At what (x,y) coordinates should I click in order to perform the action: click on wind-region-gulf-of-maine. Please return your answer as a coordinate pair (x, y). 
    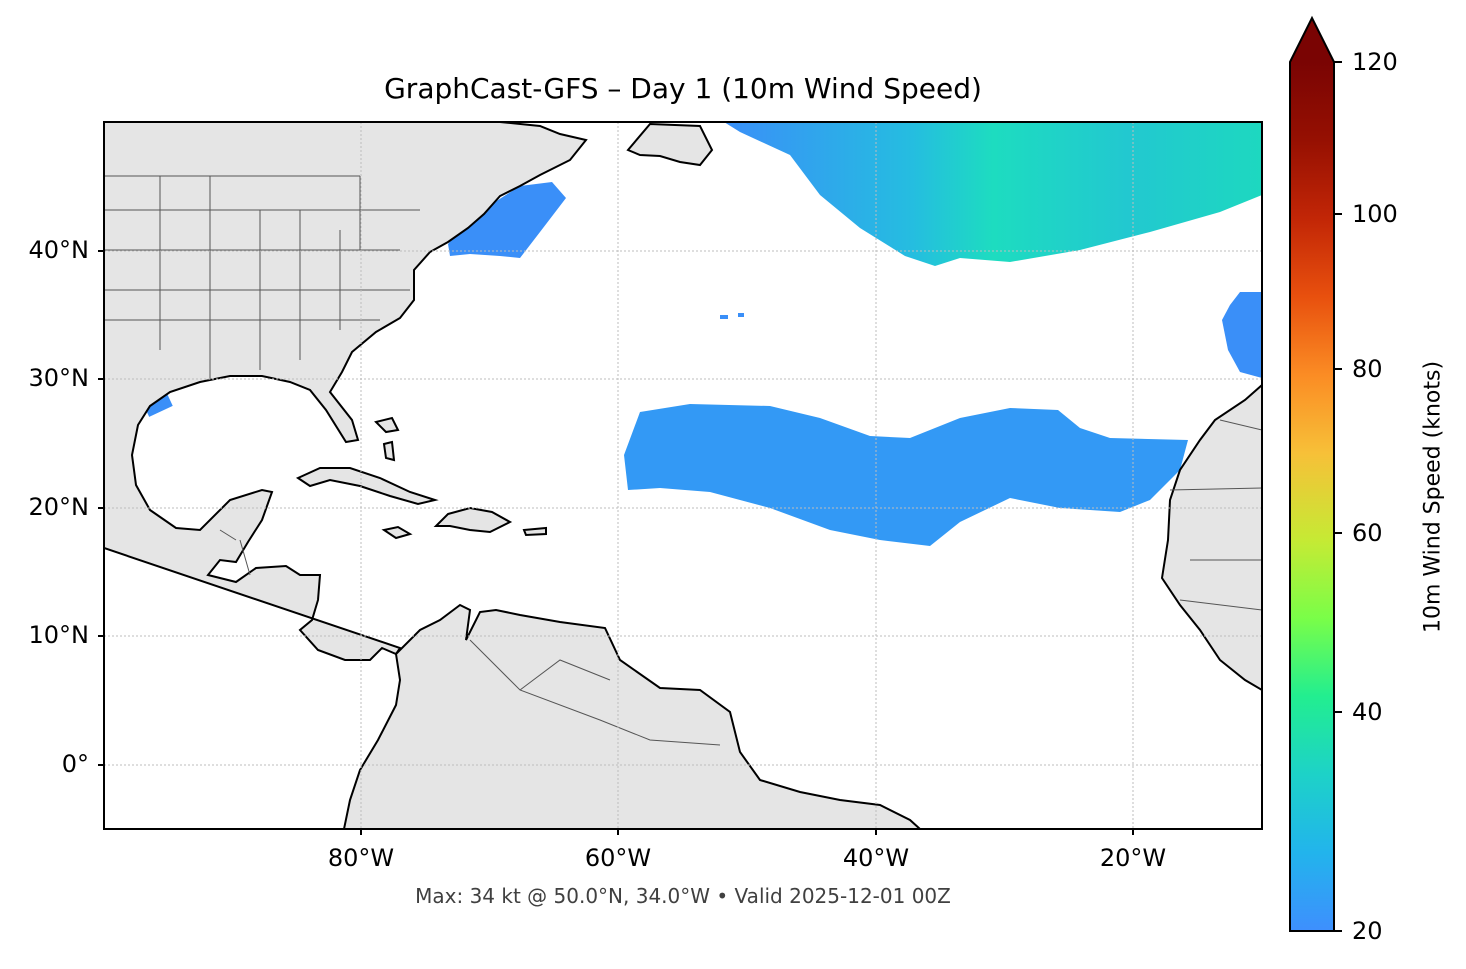
    Looking at the image, I should click on (507, 220).